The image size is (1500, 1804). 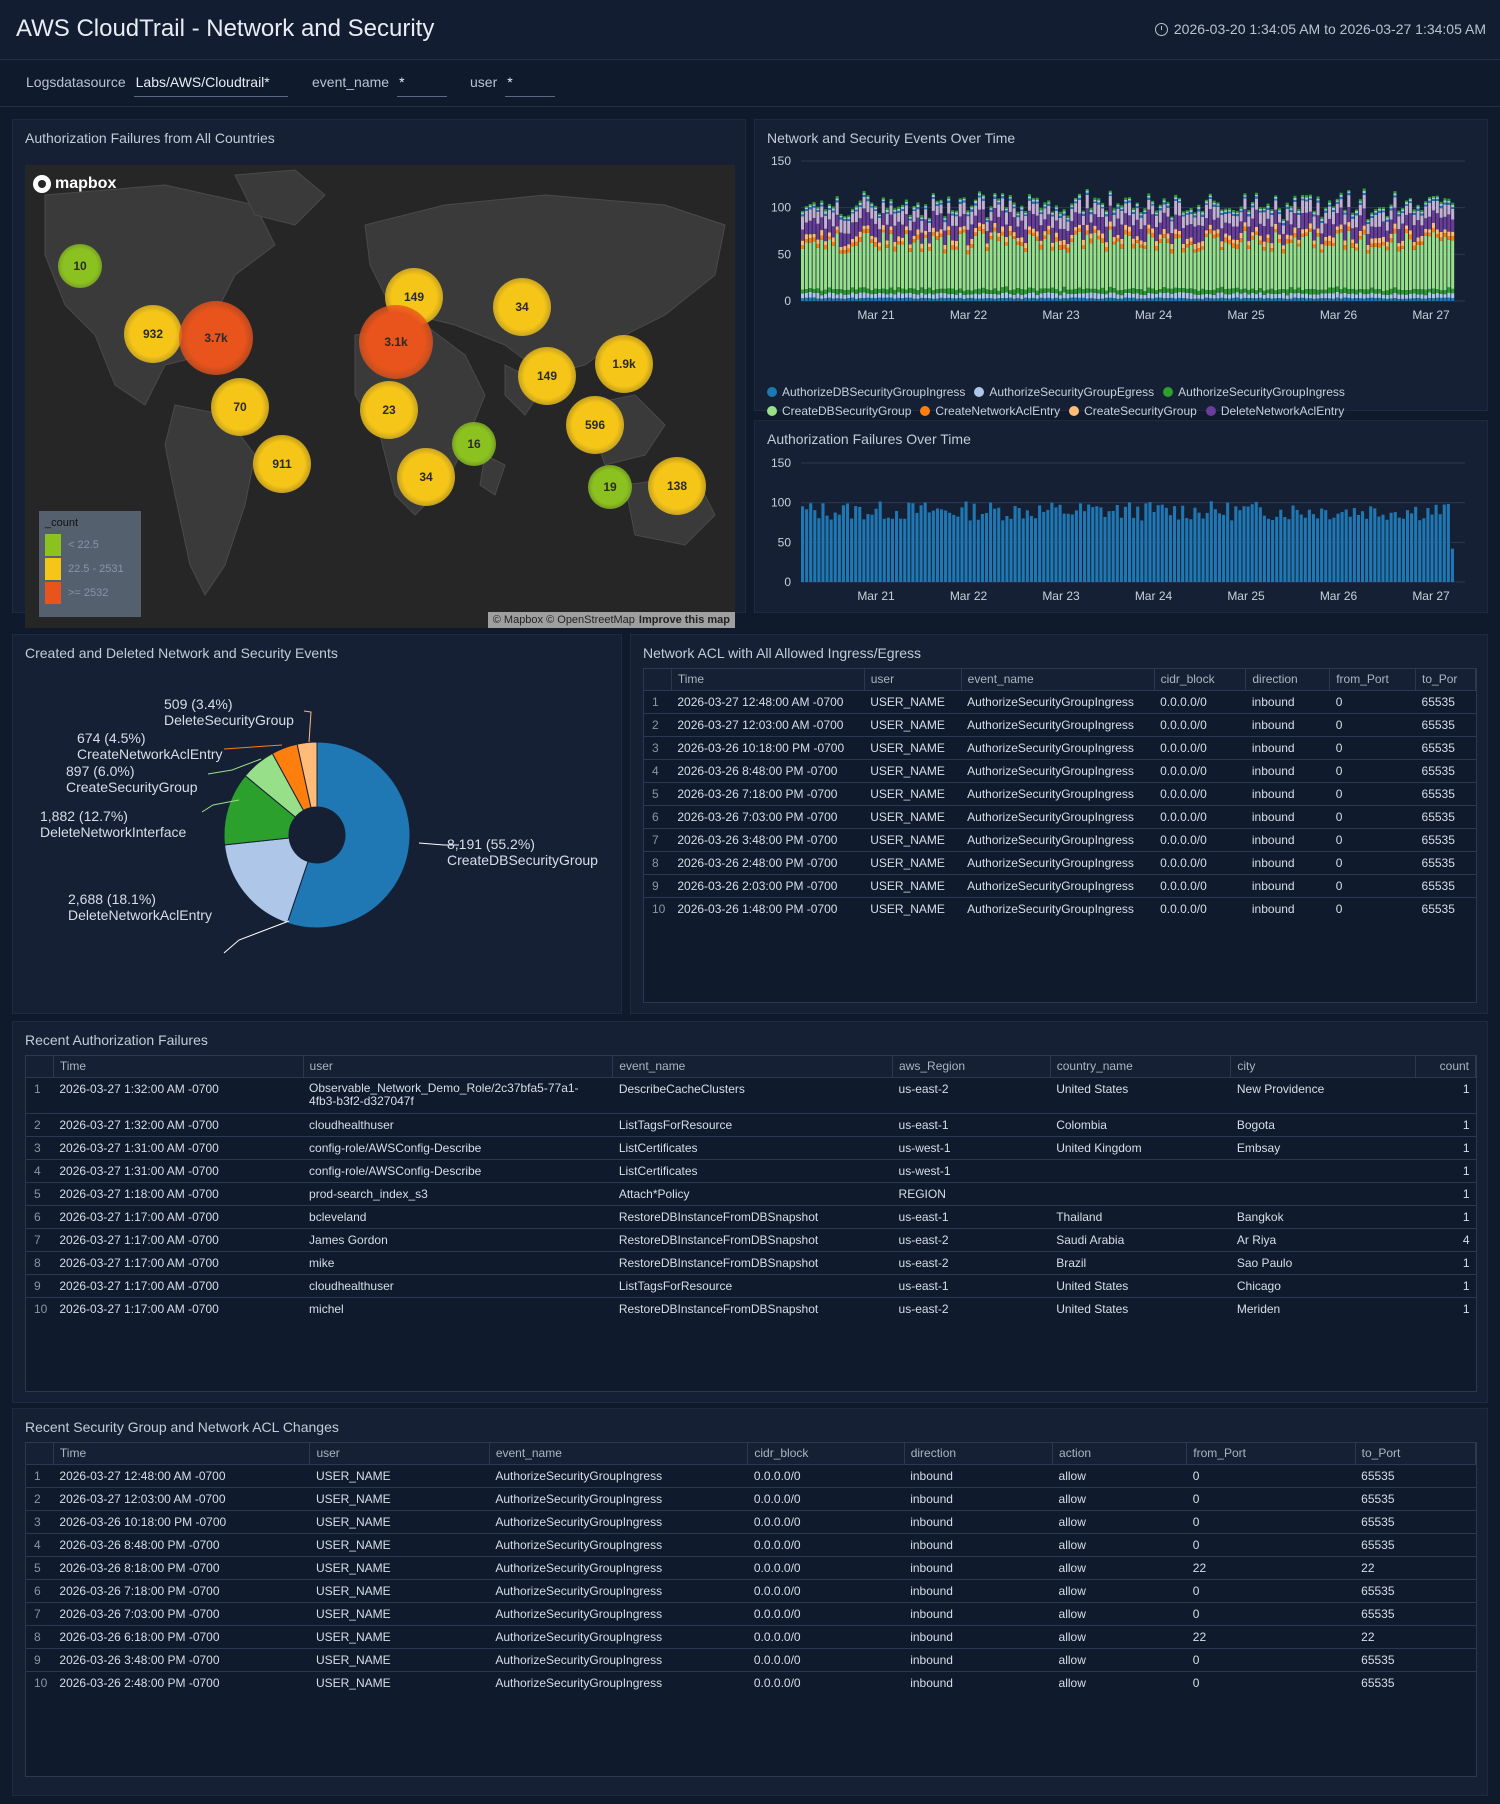 I want to click on legend-item: AuthorizeDBSecurityGroupIngress, so click(x=866, y=392).